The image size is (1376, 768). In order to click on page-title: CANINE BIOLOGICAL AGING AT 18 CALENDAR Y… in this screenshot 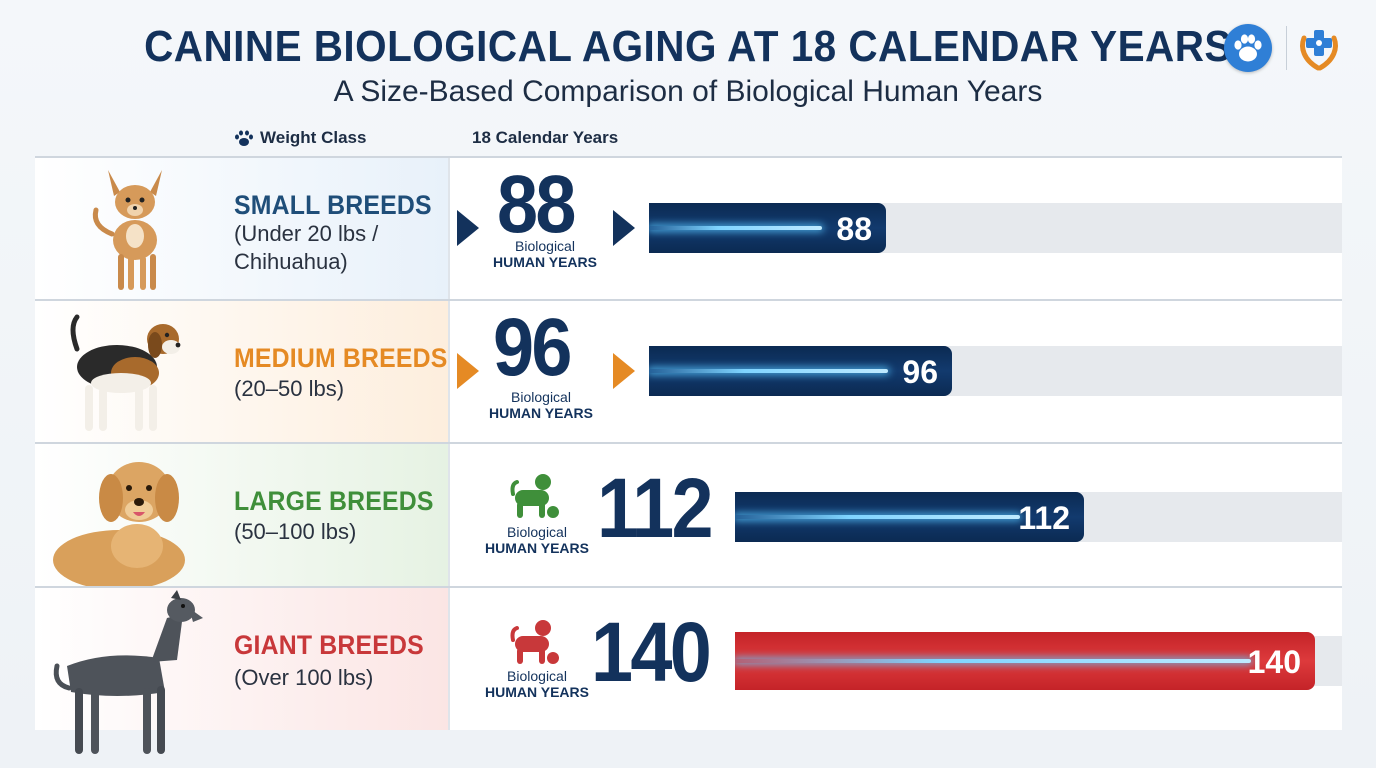, I will do `click(688, 46)`.